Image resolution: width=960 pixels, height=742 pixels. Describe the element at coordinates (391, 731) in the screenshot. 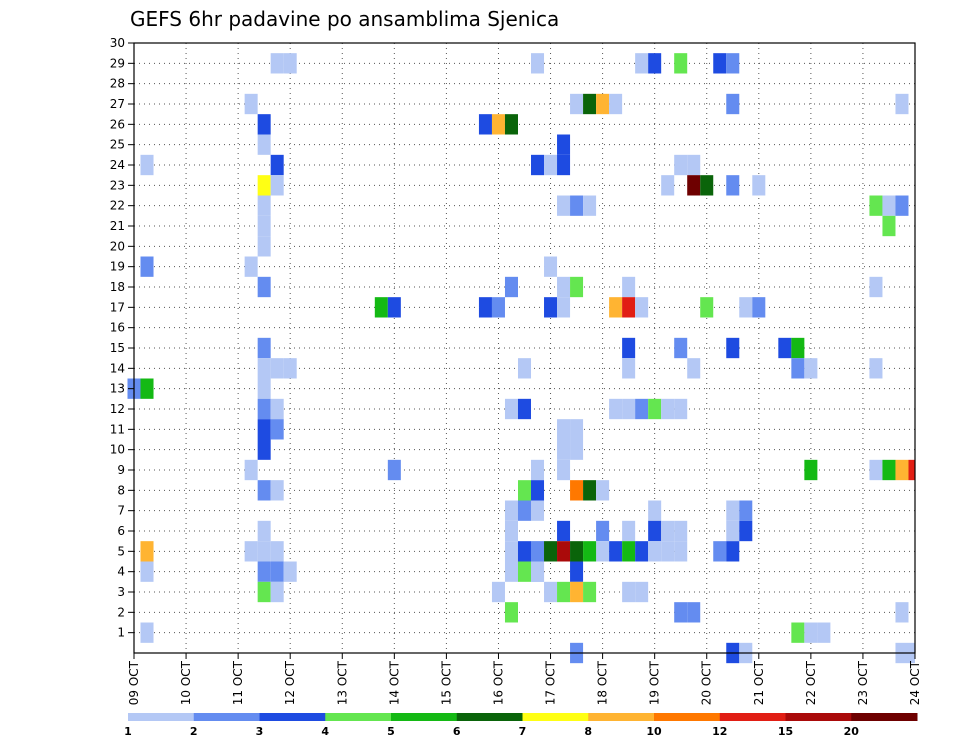

I see `legend-label: 5` at that location.